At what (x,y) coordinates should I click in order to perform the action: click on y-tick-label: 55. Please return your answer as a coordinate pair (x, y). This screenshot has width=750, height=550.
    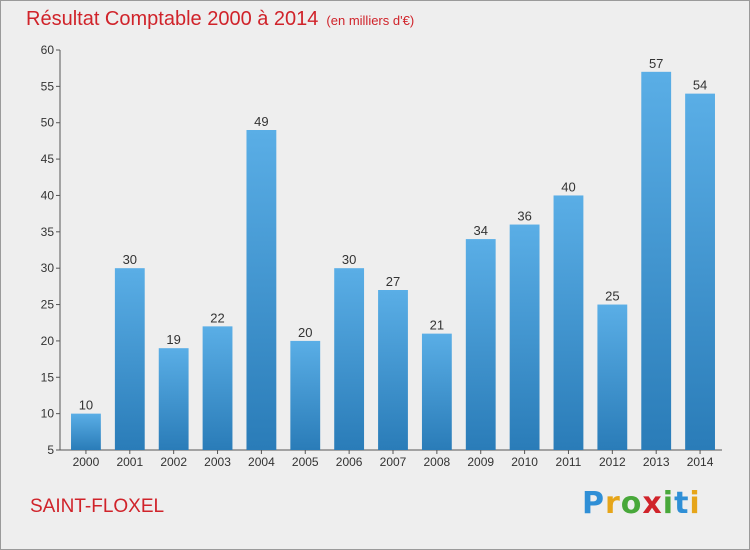
    Looking at the image, I should click on (48, 86).